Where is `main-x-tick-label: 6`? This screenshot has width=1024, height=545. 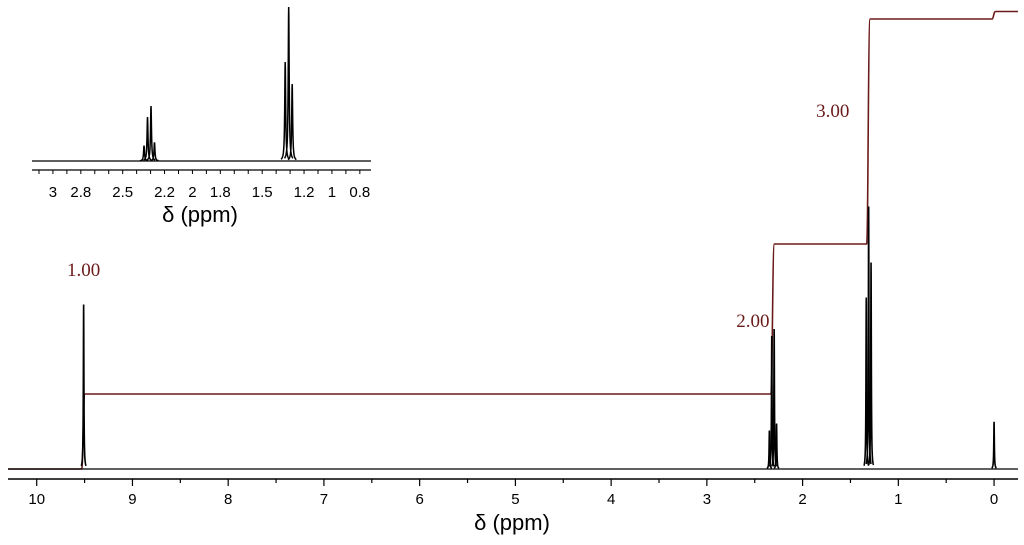
main-x-tick-label: 6 is located at coordinates (419, 499).